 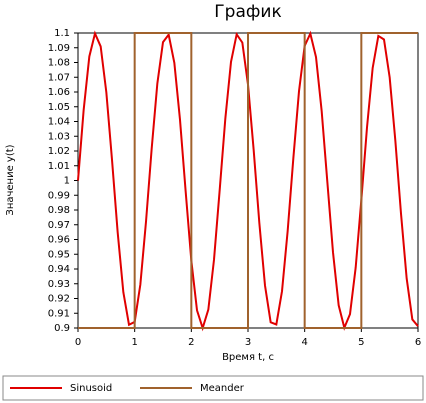 What do you see at coordinates (304, 342) in the screenshot?
I see `x-tick-label: 4` at bounding box center [304, 342].